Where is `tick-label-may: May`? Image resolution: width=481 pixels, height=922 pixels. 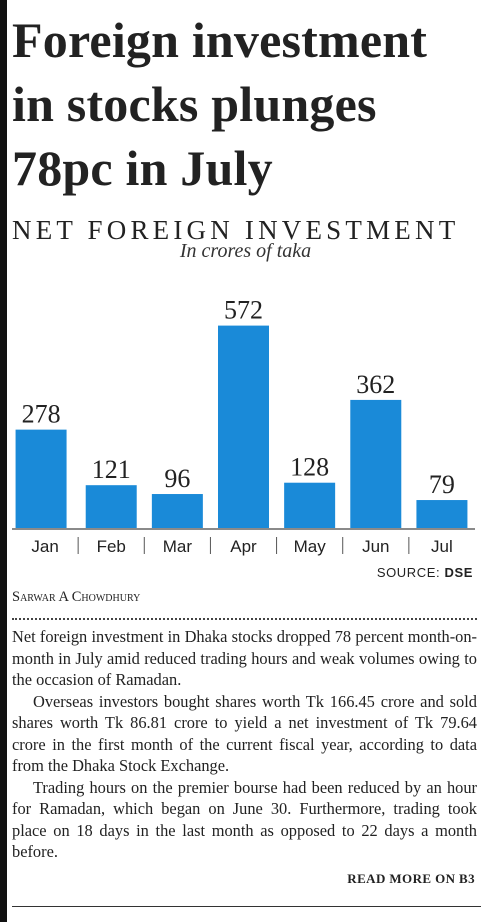 tick-label-may: May is located at coordinates (310, 546).